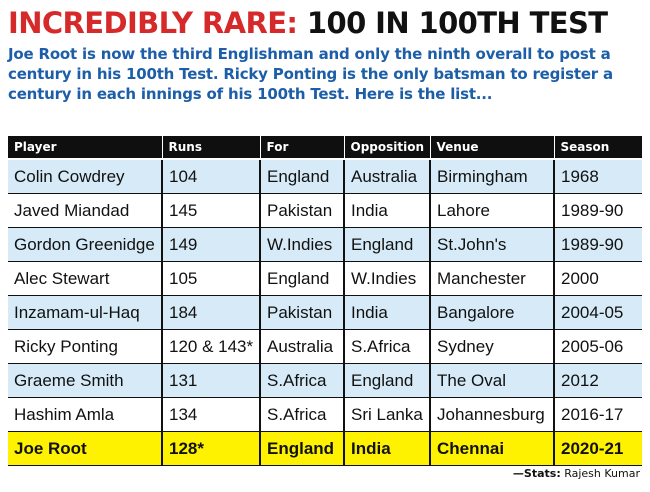  Describe the element at coordinates (598, 148) in the screenshot. I see `col-header-season: Season` at that location.